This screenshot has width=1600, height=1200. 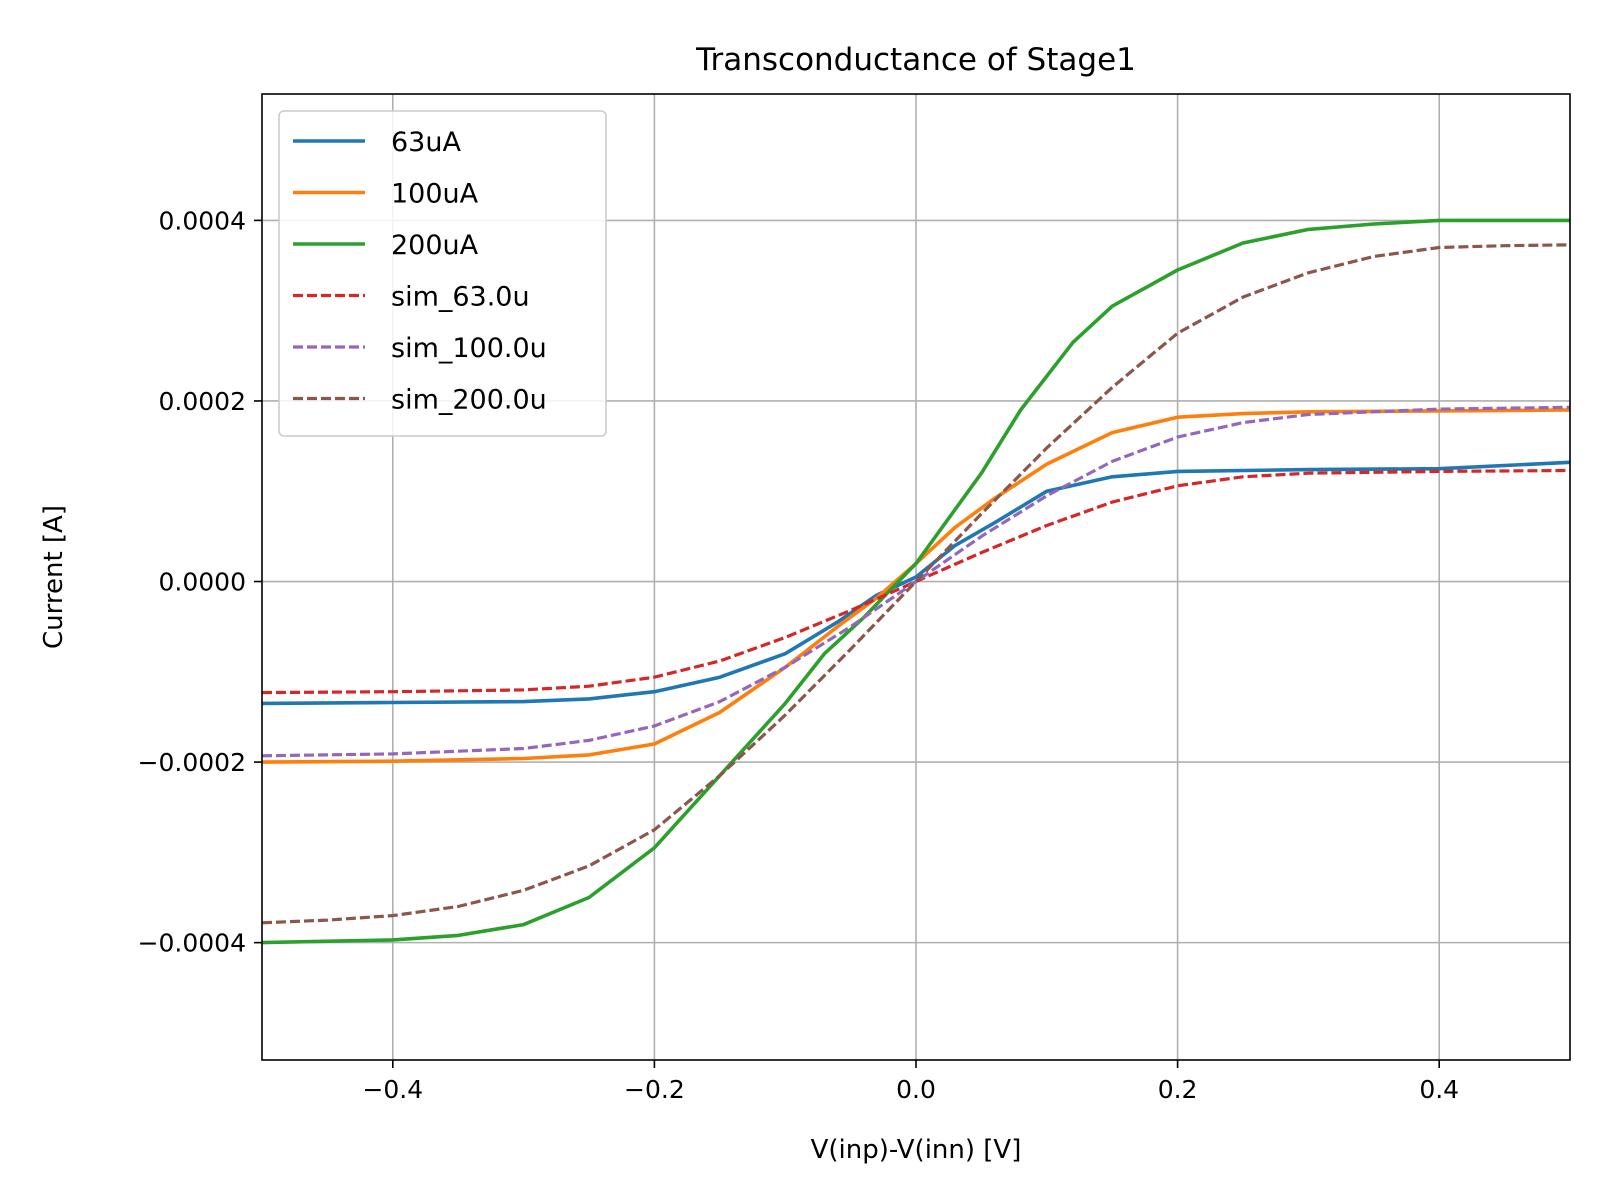 What do you see at coordinates (460, 297) in the screenshot?
I see `legend-label: sim_63.0u` at bounding box center [460, 297].